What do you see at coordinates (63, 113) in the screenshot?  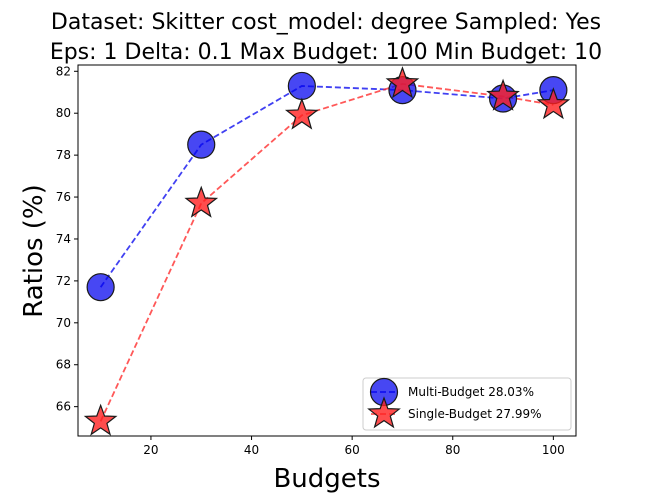 I see `y-tick-label: 80` at bounding box center [63, 113].